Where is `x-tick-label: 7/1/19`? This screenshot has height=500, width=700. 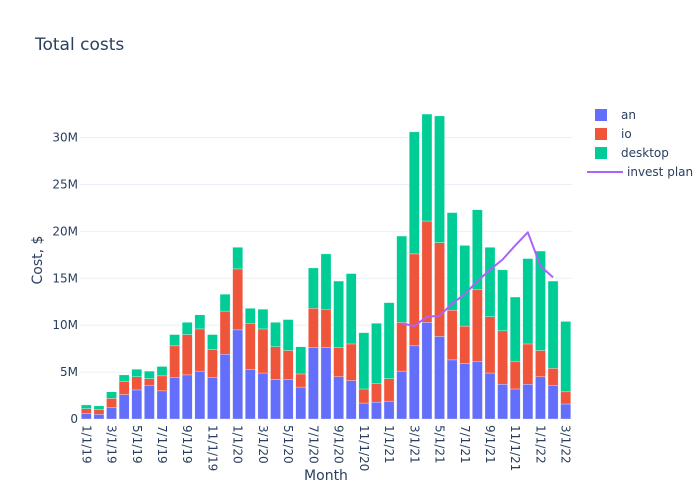
x-tick-label: 7/1/19 is located at coordinates (162, 444).